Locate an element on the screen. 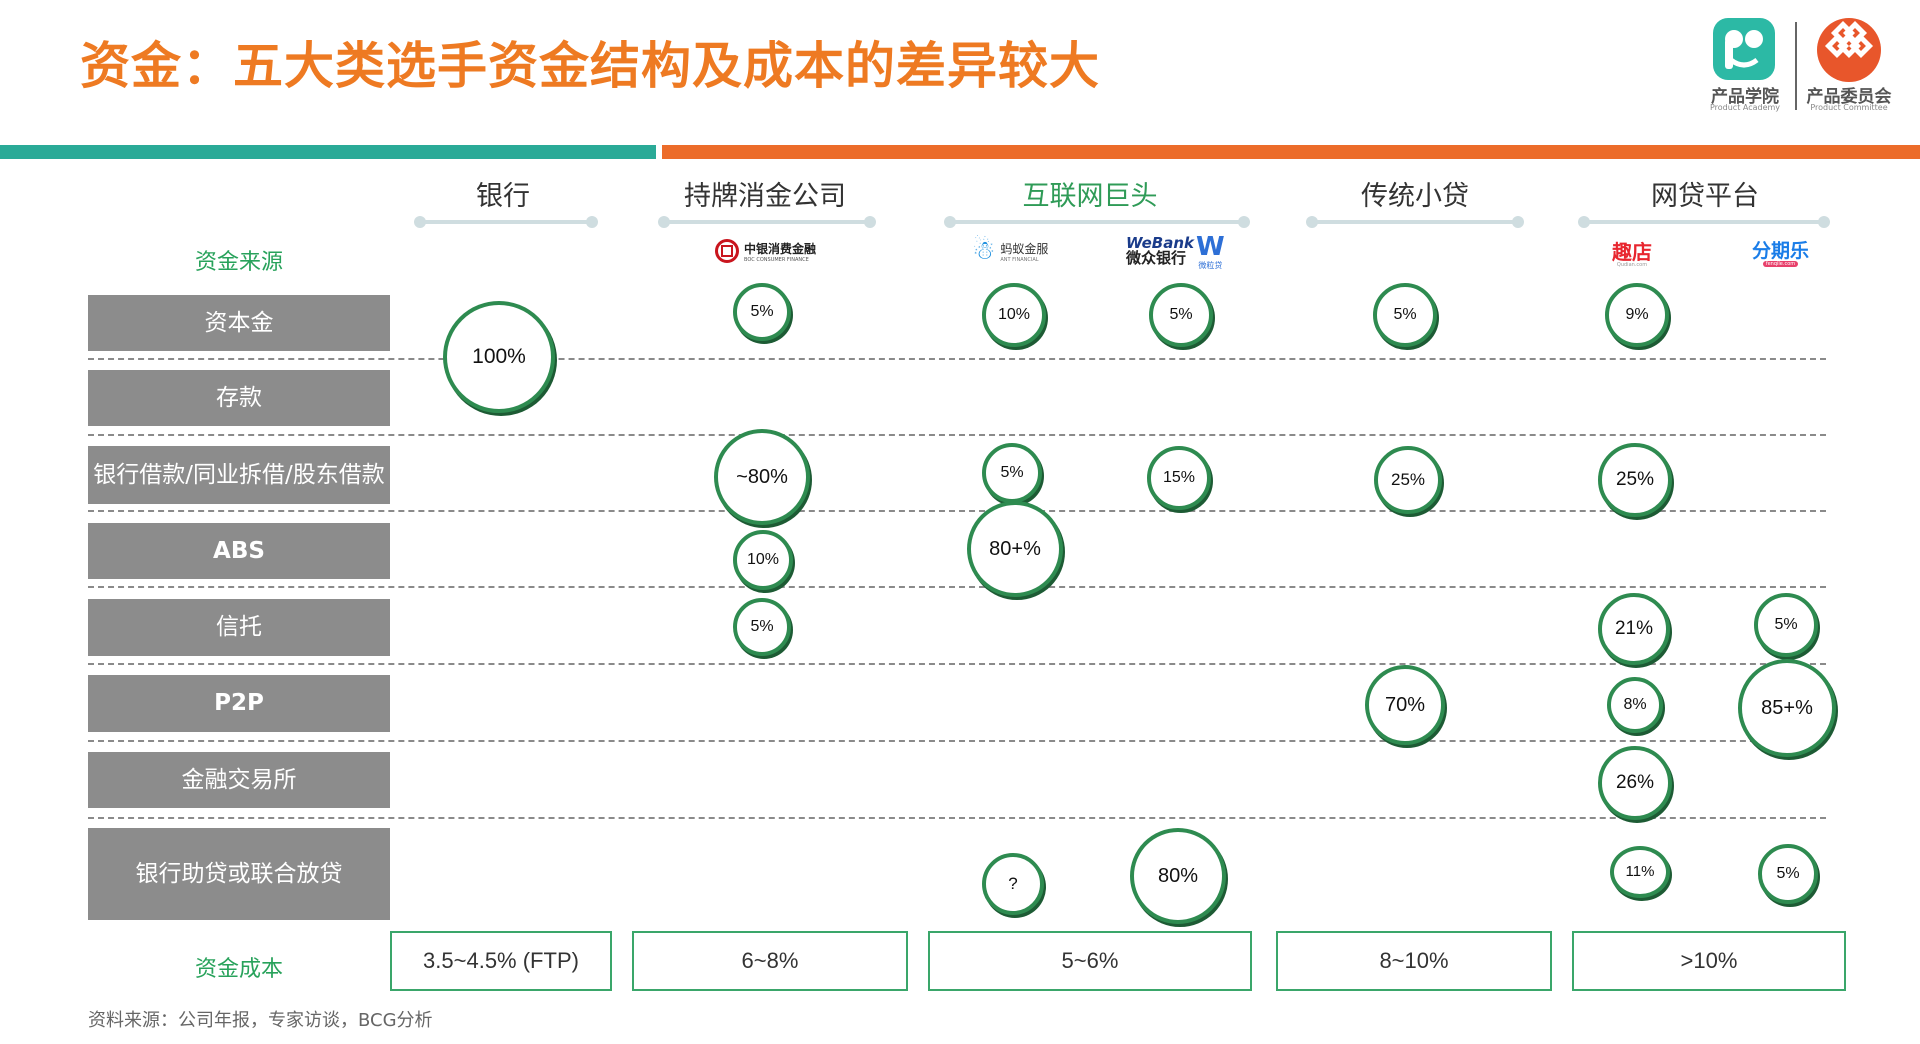 The image size is (1920, 1044). bubble-microloan-p2p: 70% is located at coordinates (1405, 705).